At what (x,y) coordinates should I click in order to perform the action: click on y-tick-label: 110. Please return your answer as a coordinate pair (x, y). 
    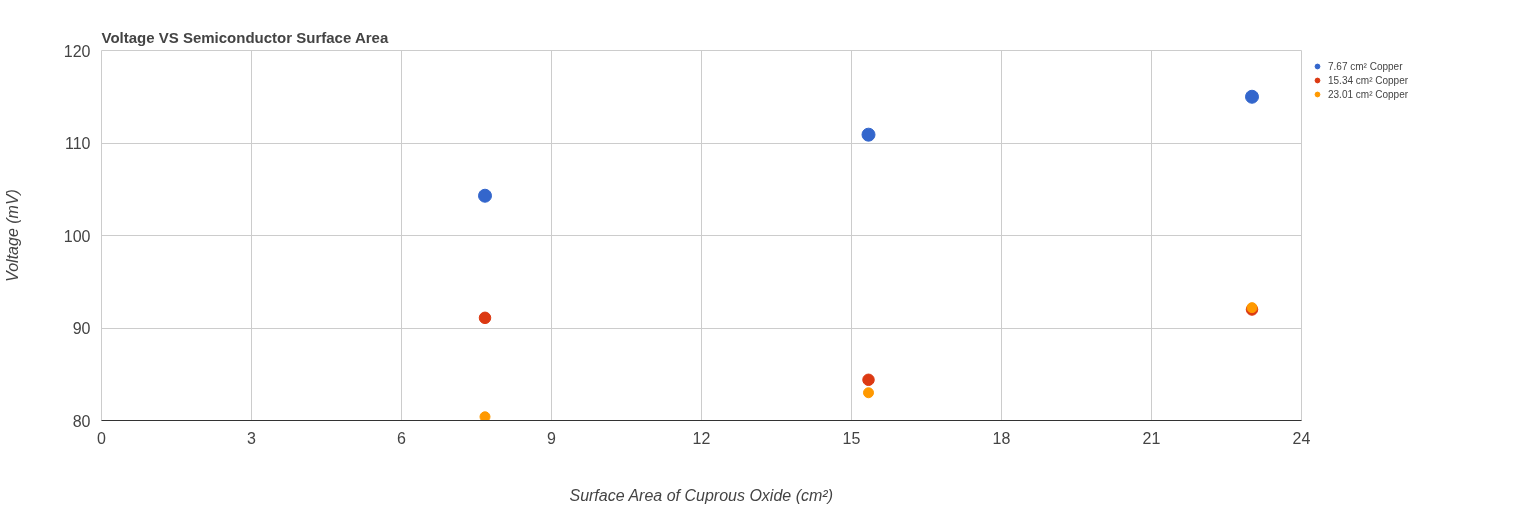
    Looking at the image, I should click on (77, 143).